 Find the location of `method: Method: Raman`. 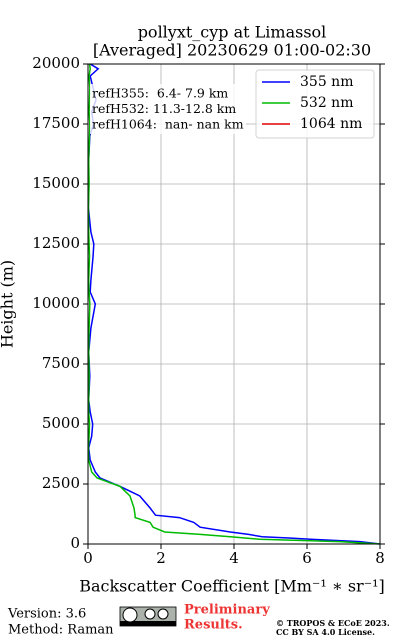

method: Method: Raman is located at coordinates (61, 630).